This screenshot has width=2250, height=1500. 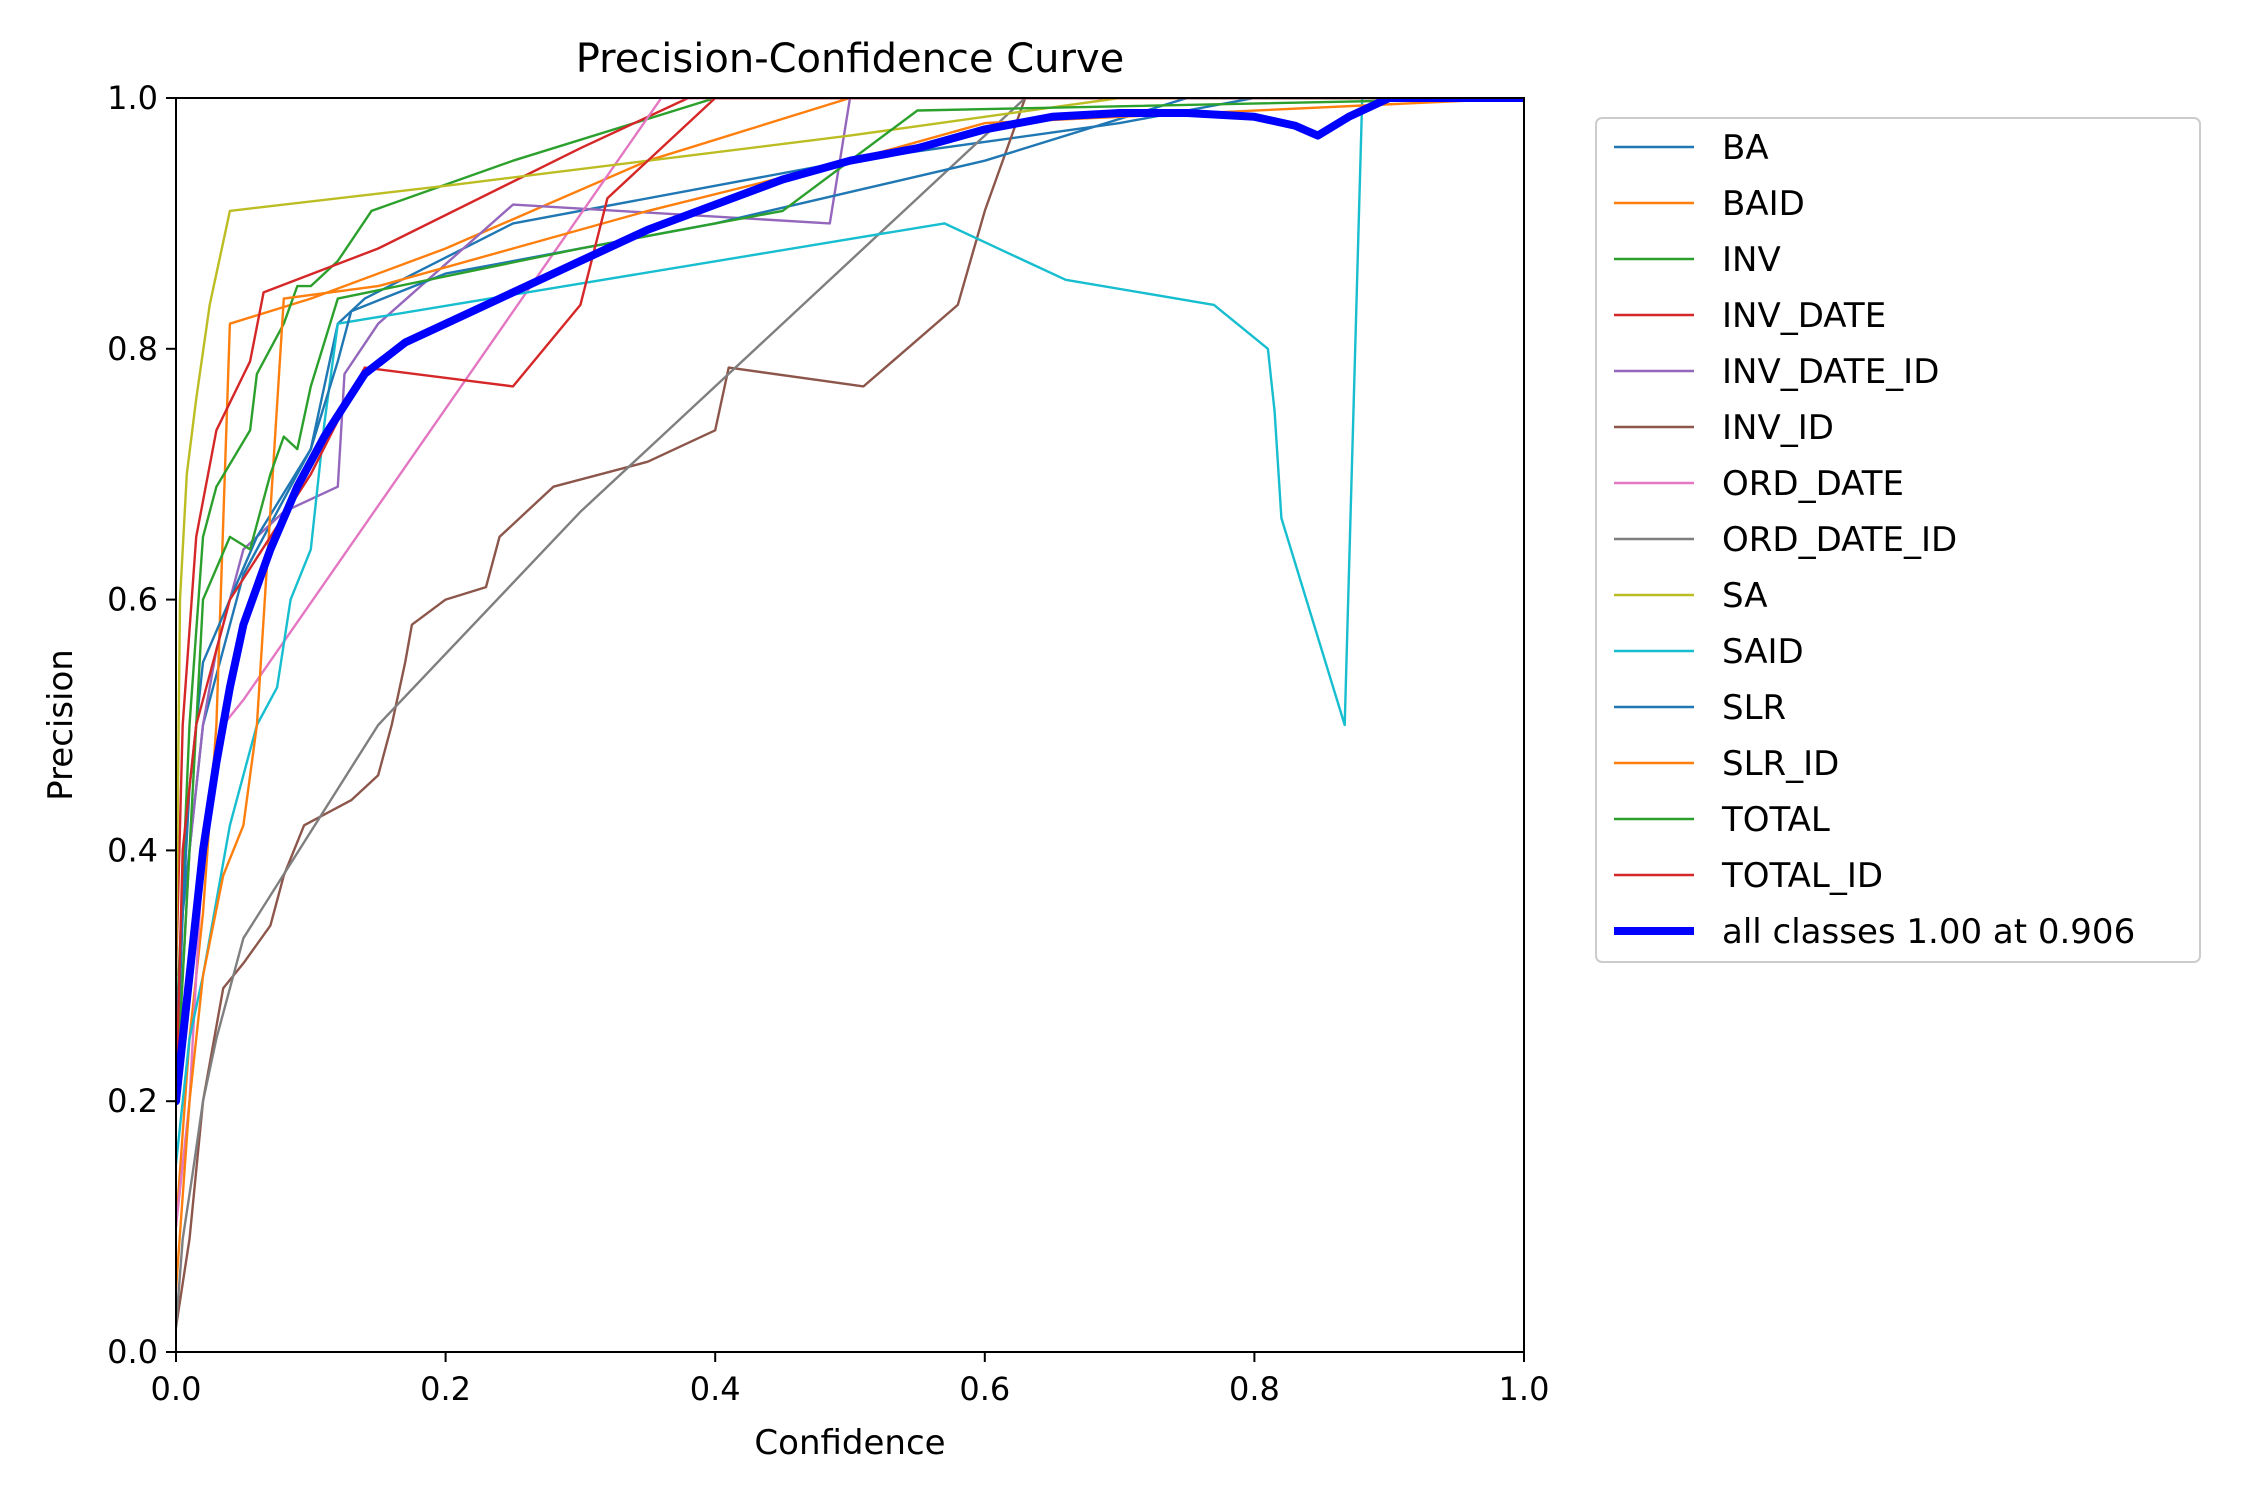 I want to click on y-axis-title: Precision, so click(x=61, y=725).